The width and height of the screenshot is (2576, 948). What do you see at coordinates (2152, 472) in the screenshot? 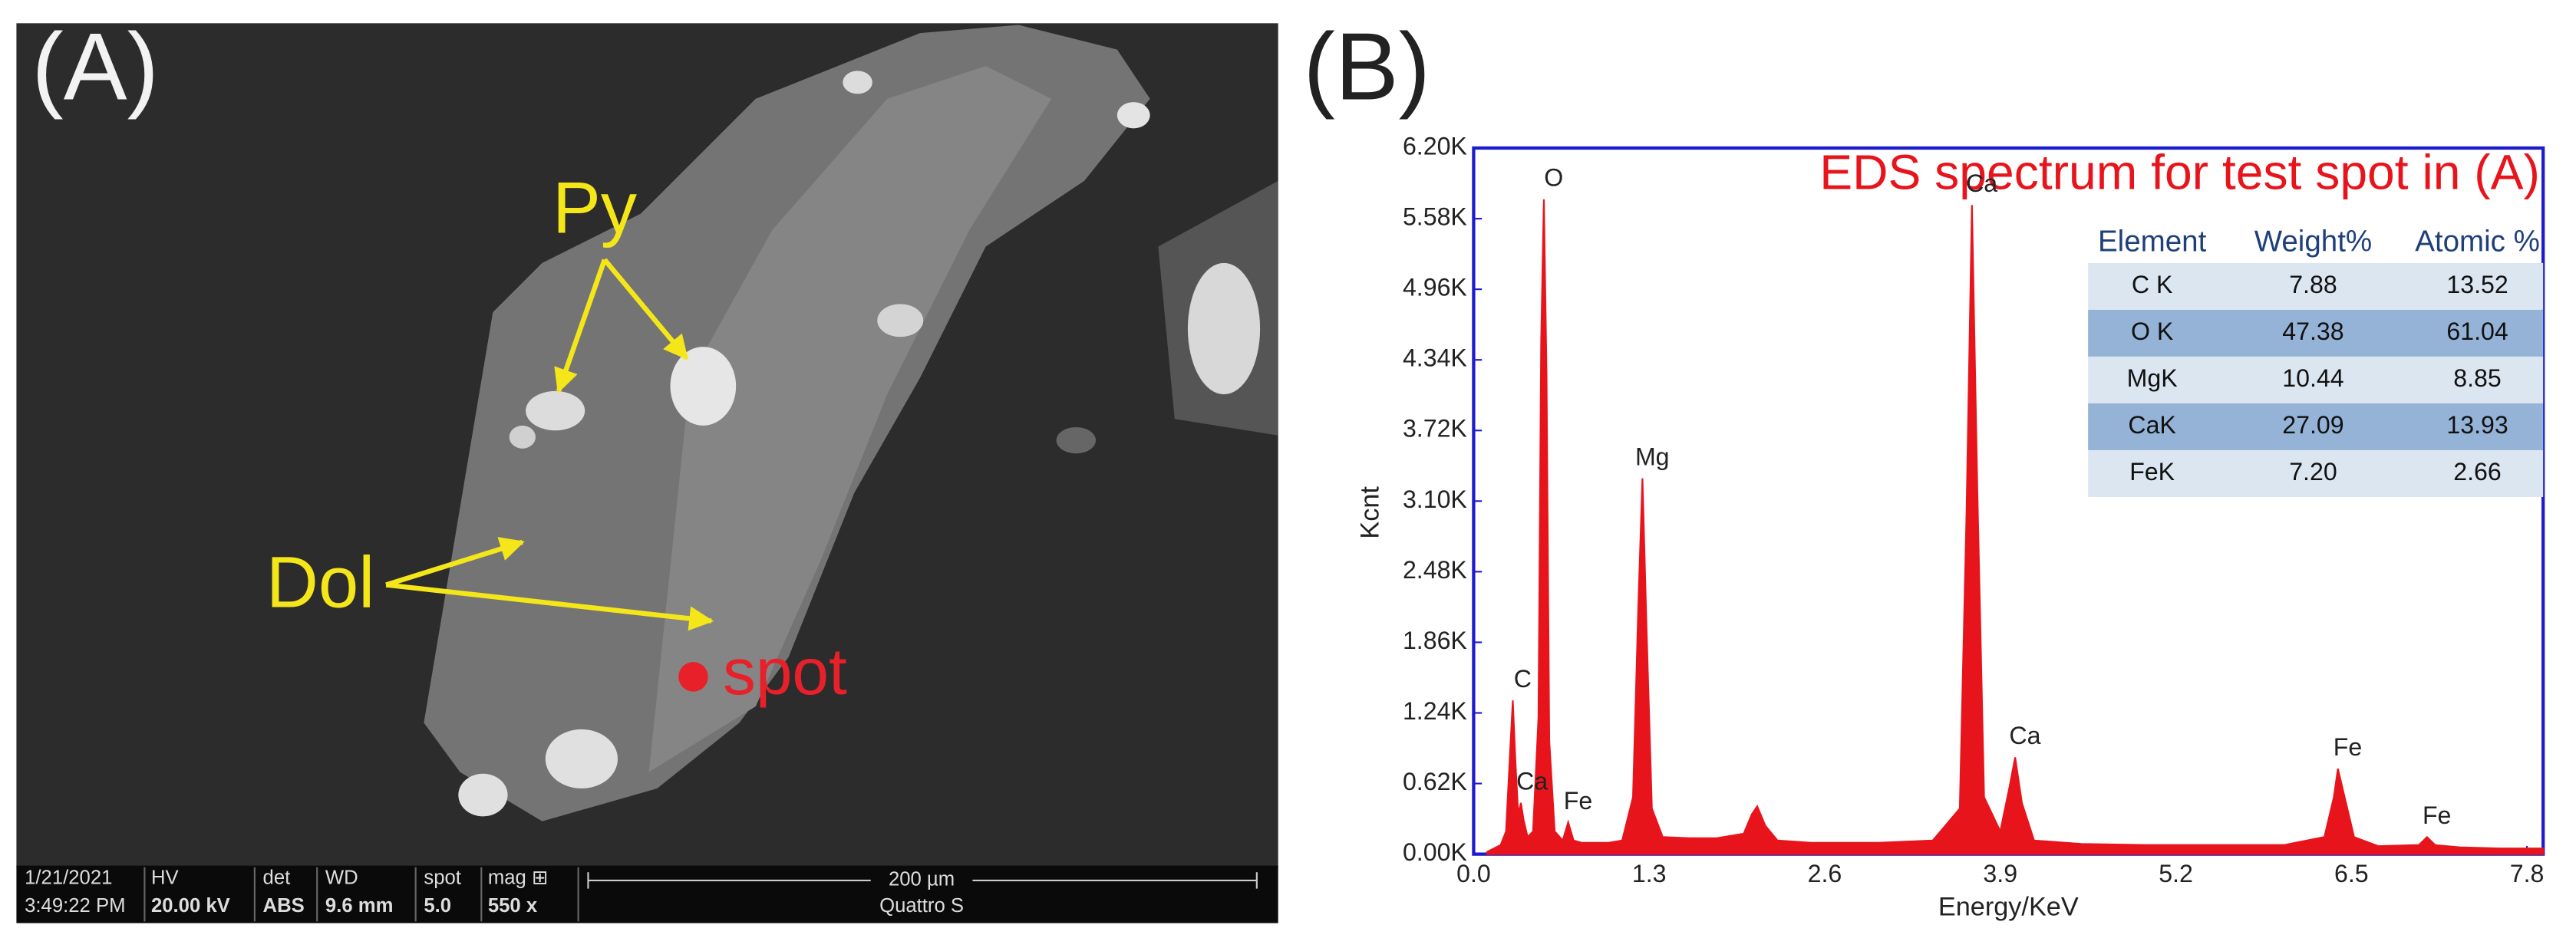
I see `table-cell: FeK` at bounding box center [2152, 472].